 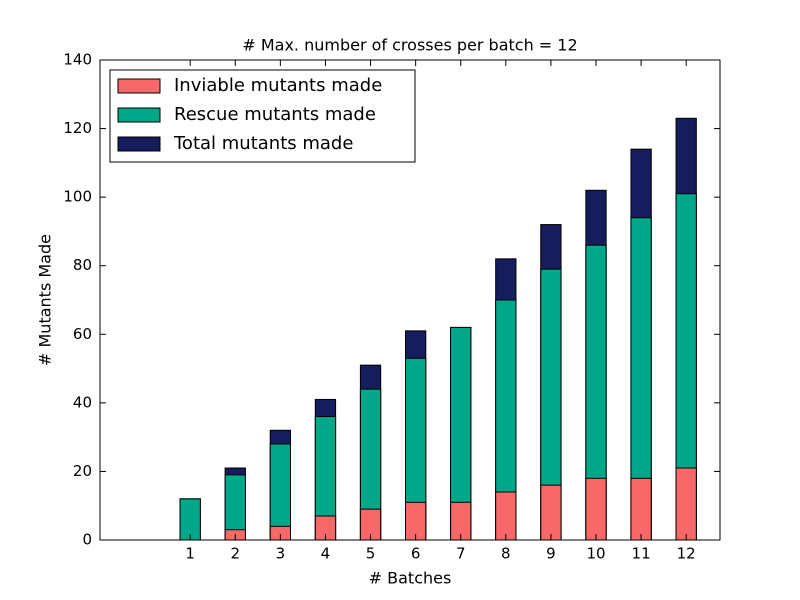 I want to click on y-tick-label: 0, so click(x=87, y=540).